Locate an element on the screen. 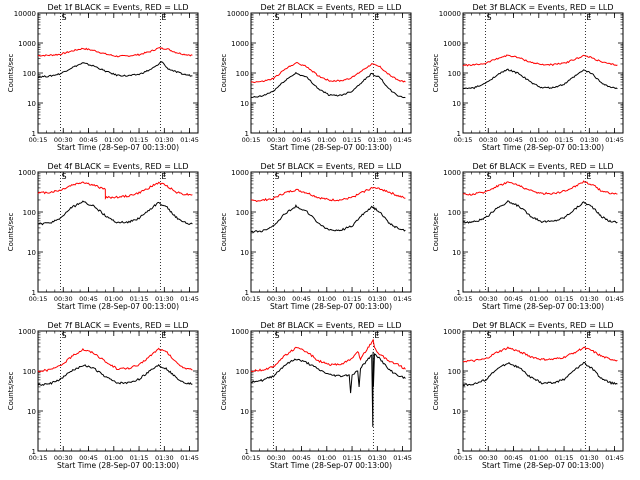  chart-title: Det 3f BLACK = Events, RED = LLD is located at coordinates (542, 7).